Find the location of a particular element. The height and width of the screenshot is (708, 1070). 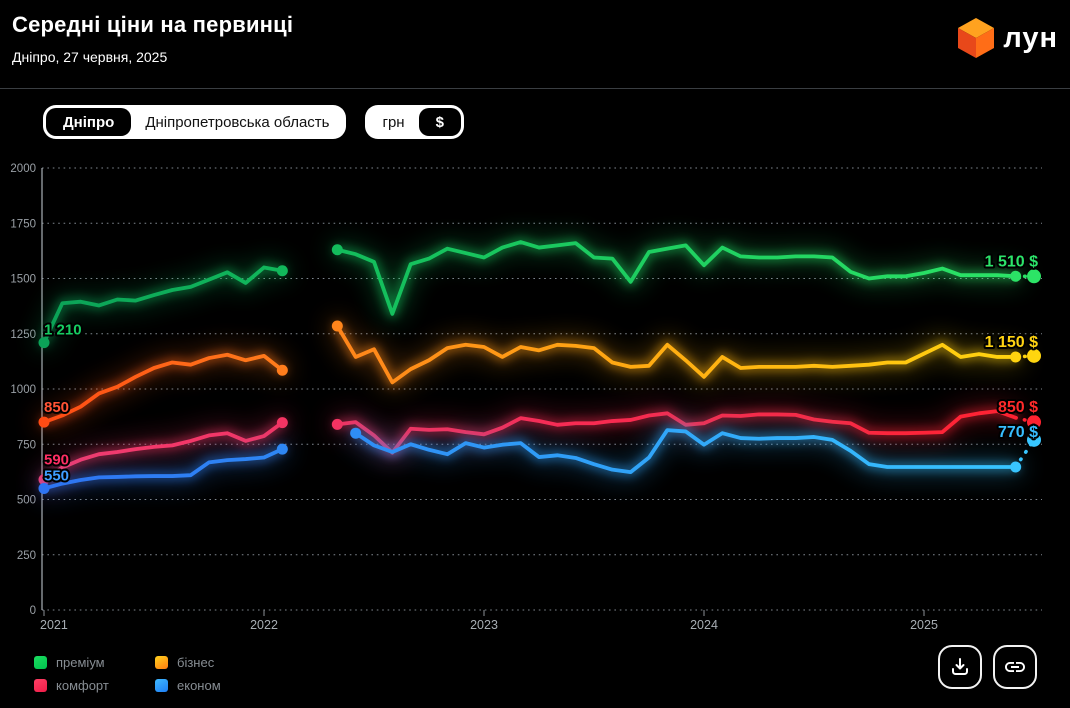

svg-text: 850 is located at coordinates (56, 407).